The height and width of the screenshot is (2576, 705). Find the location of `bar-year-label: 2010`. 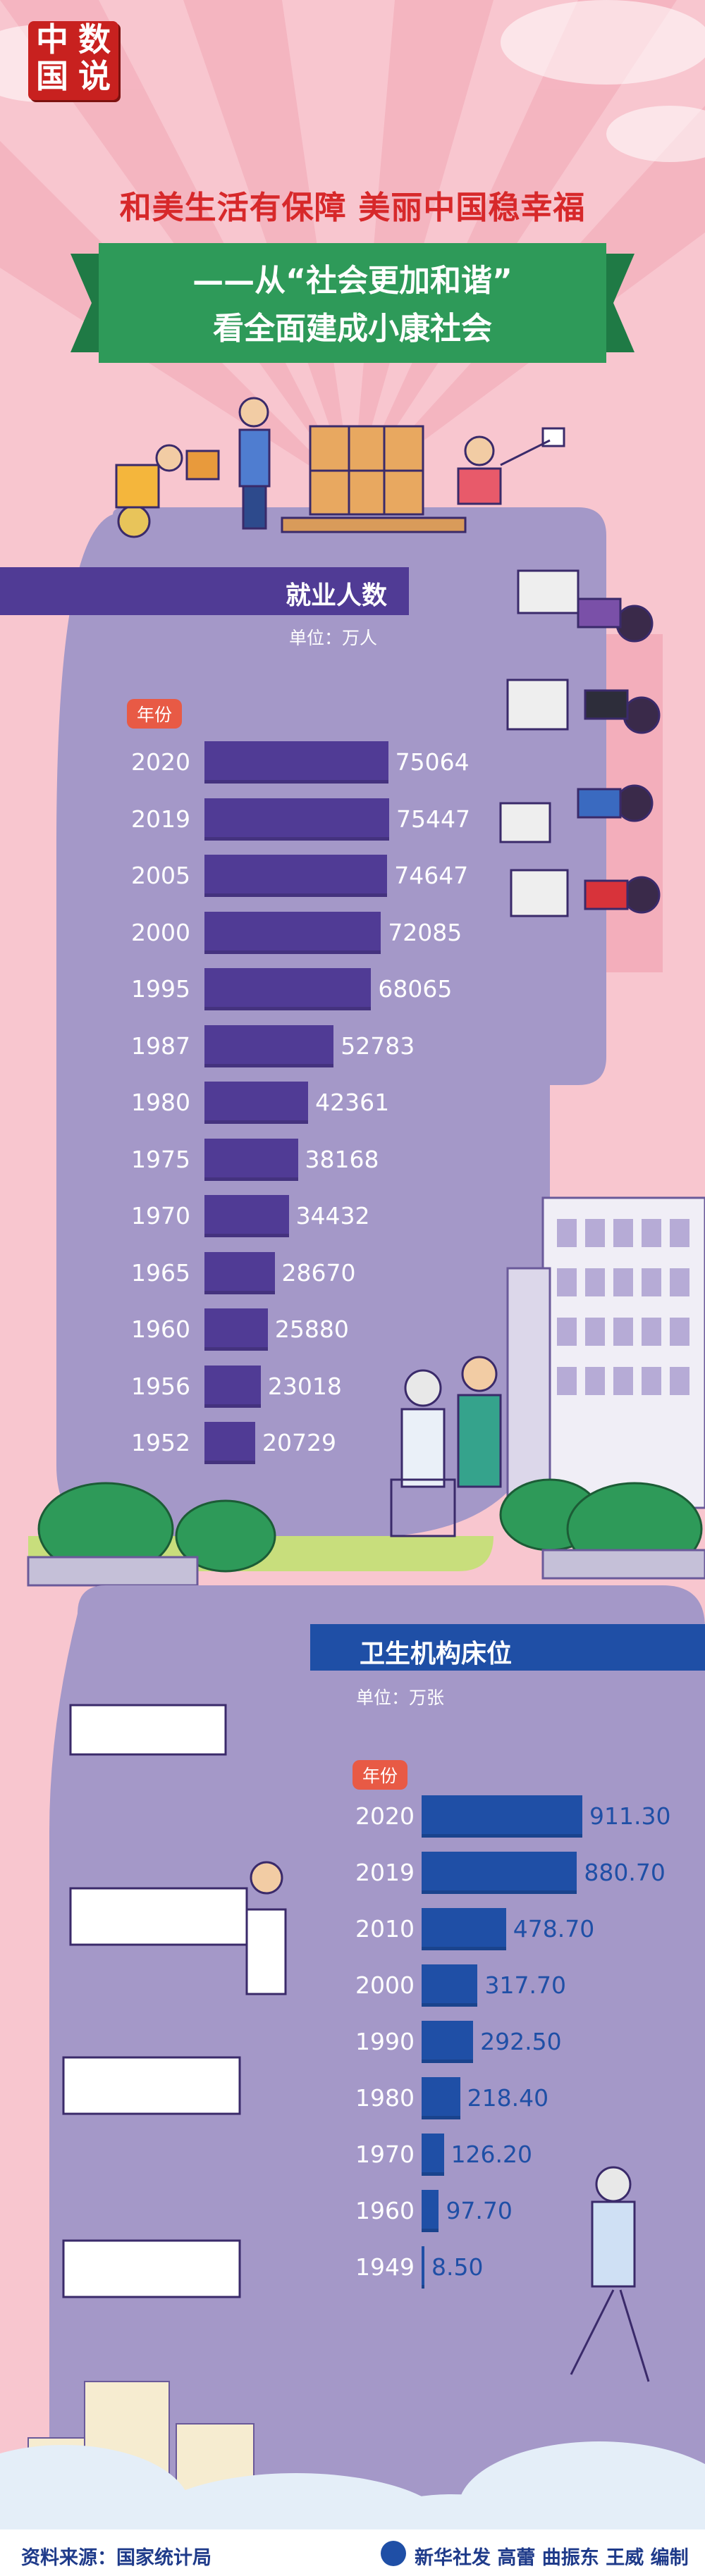

bar-year-label: 2010 is located at coordinates (385, 1929).